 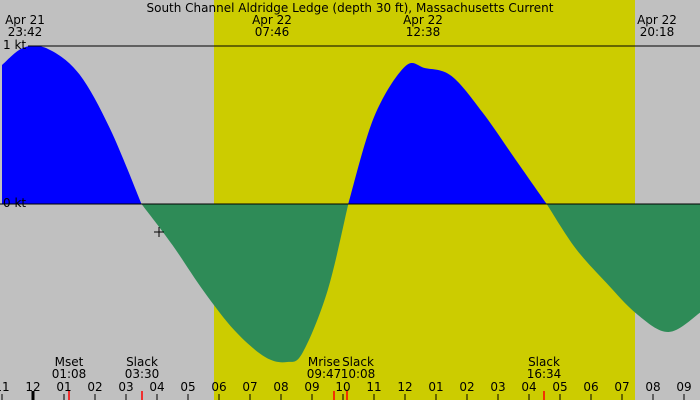 What do you see at coordinates (423, 20) in the screenshot?
I see `top-label-date-2: Apr 22` at bounding box center [423, 20].